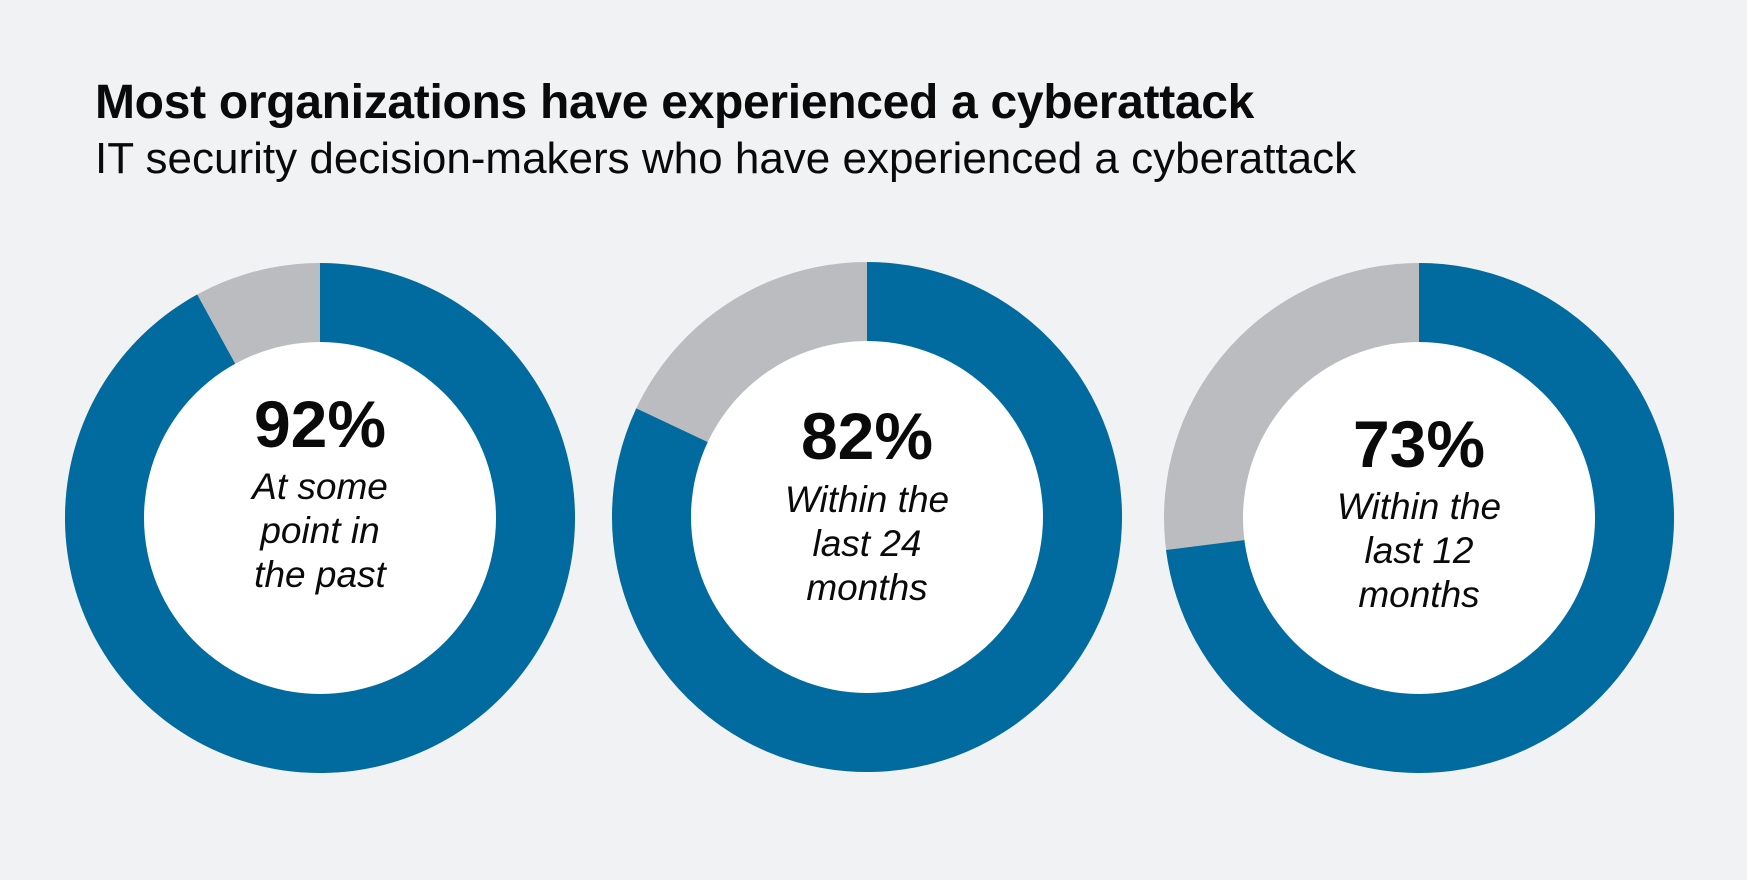 The image size is (1747, 880). I want to click on donut-category-label-line: last 12, so click(1418, 550).